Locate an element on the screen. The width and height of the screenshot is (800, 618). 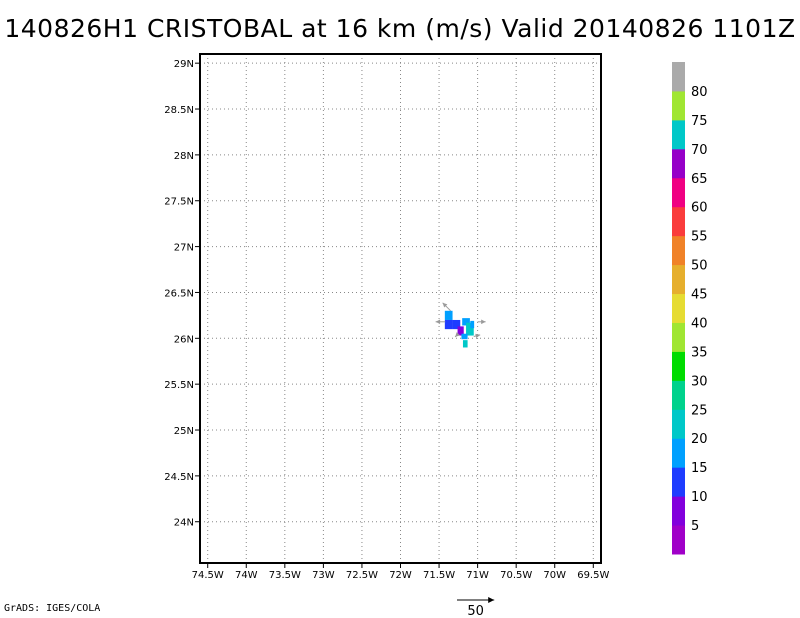
colorbar-label-8: 45 is located at coordinates (699, 295).